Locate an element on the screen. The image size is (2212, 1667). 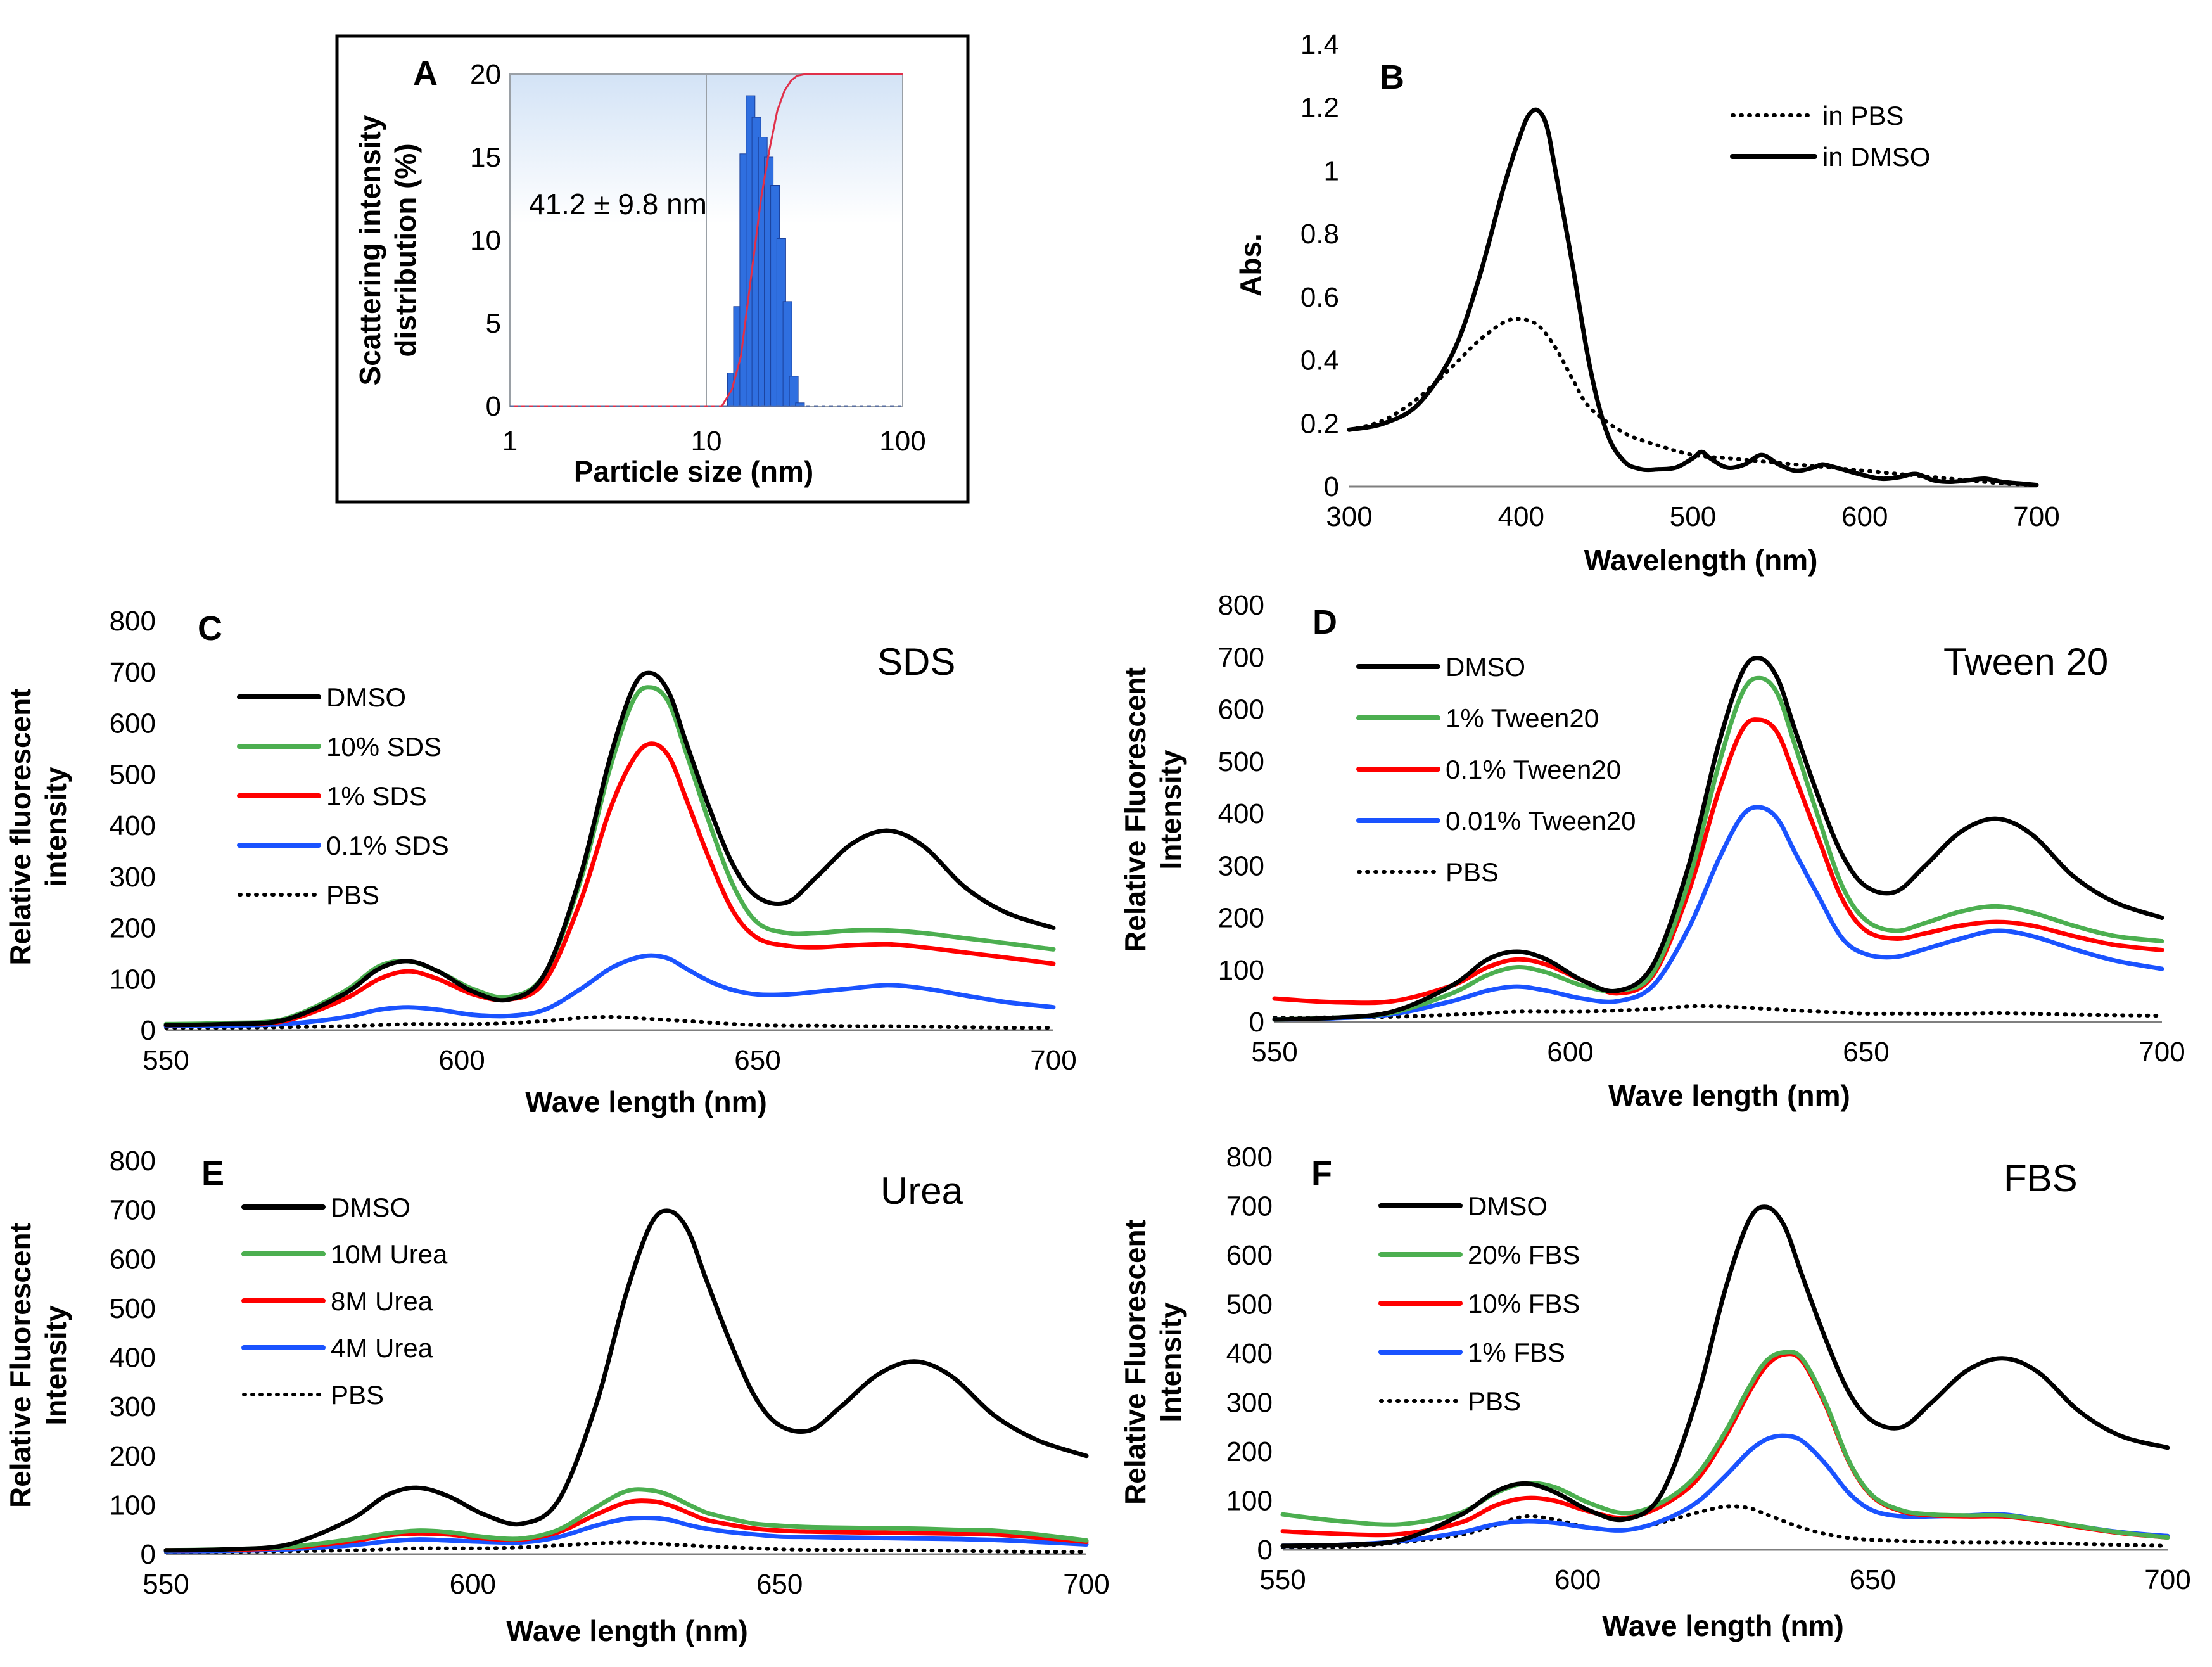
panel-c-ylabel-line1: Relative fluorescent is located at coordinates (20, 827).